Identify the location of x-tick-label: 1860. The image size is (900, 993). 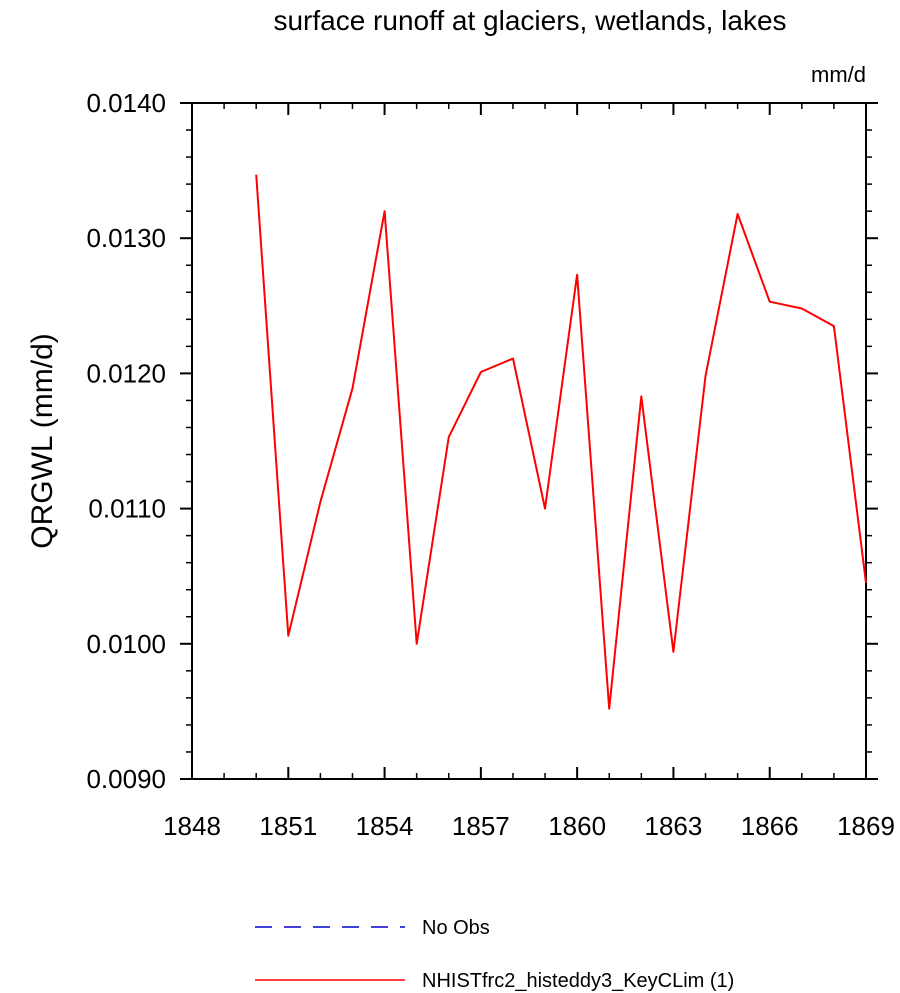
(577, 826).